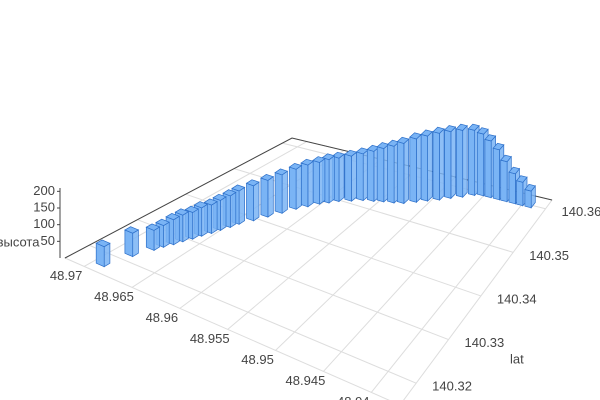  Describe the element at coordinates (581, 211) in the screenshot. I see `y-tick-label: 140.36` at that location.